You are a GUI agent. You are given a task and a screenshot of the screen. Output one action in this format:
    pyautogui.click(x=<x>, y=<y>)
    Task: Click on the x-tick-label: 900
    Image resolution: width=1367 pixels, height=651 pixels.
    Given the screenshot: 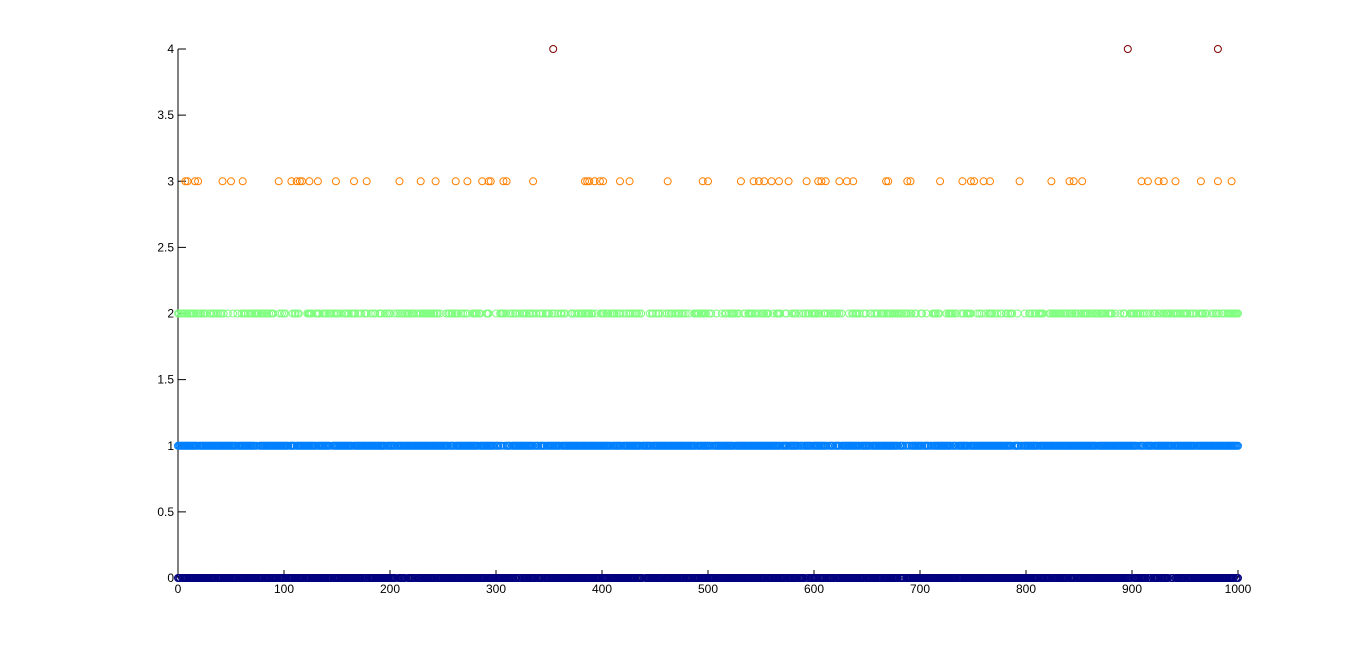 What is the action you would take?
    pyautogui.click(x=1132, y=589)
    